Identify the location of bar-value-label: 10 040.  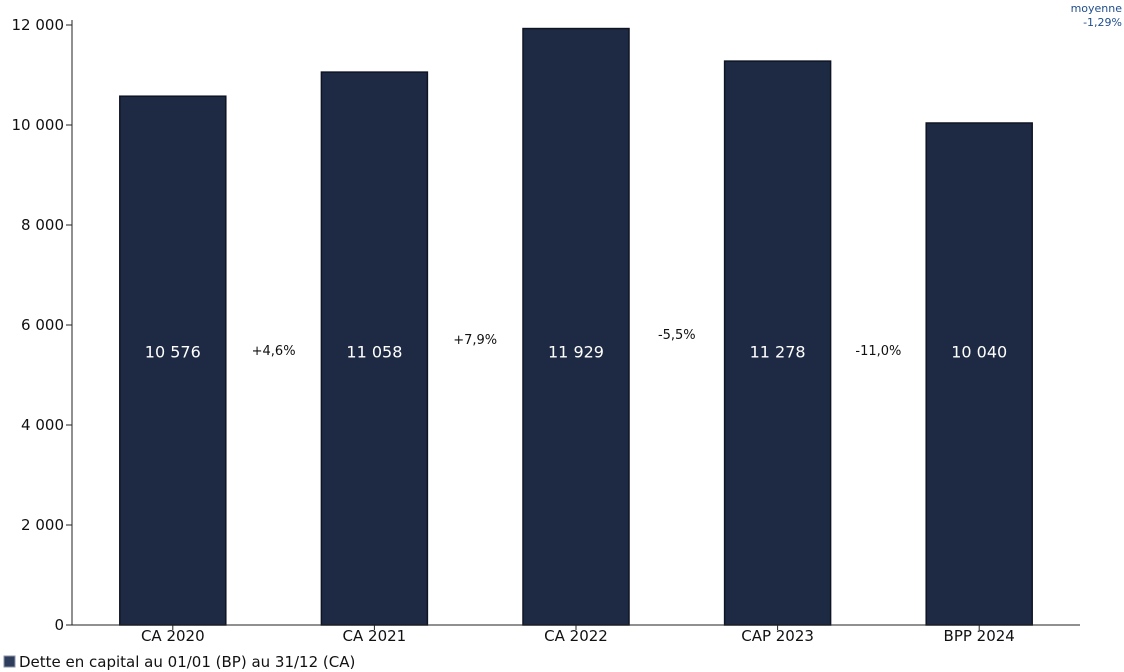
(979, 352).